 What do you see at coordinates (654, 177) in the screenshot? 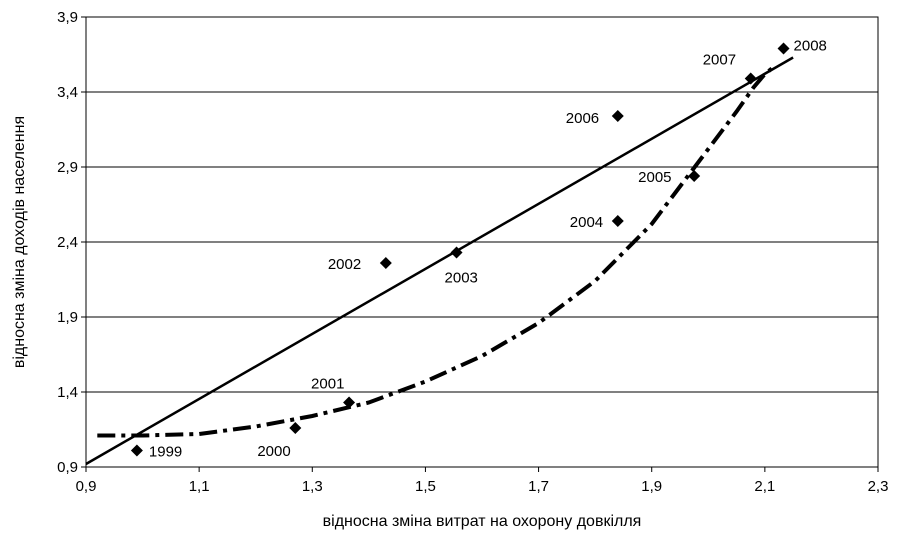
I see `data-label-2005: 2005` at bounding box center [654, 177].